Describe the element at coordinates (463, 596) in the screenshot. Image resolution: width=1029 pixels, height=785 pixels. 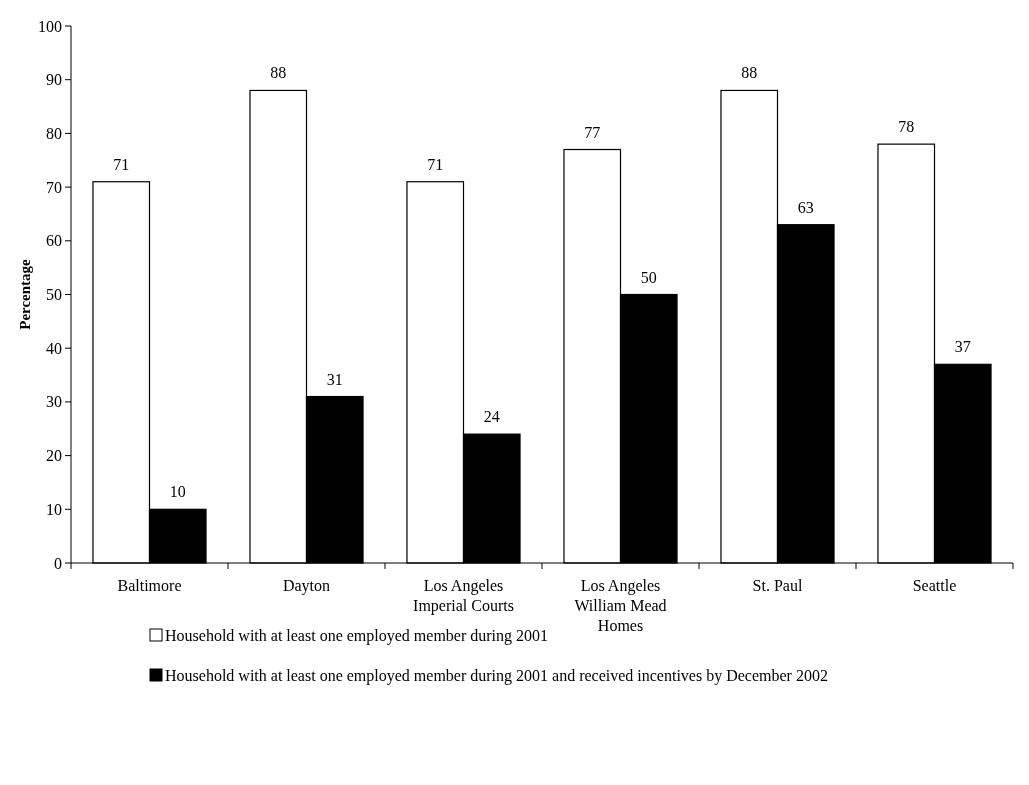
I see `x-tick-label: Los Angeles Imperial Courts` at that location.